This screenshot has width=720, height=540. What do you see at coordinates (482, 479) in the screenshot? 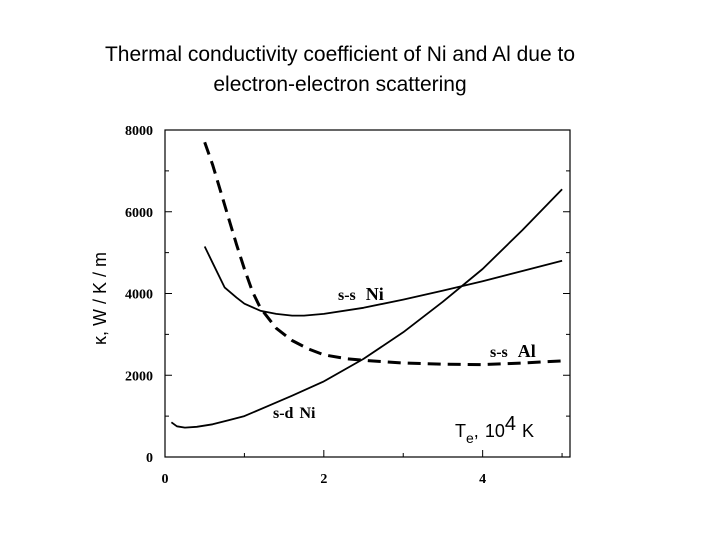
I see `x-tick-label: 4` at bounding box center [482, 479].